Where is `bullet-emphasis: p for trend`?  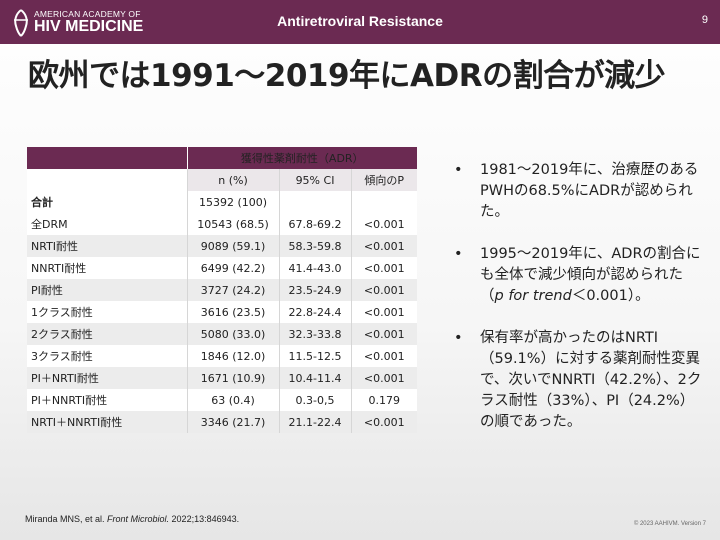
bullet-emphasis: p for trend is located at coordinates (533, 296).